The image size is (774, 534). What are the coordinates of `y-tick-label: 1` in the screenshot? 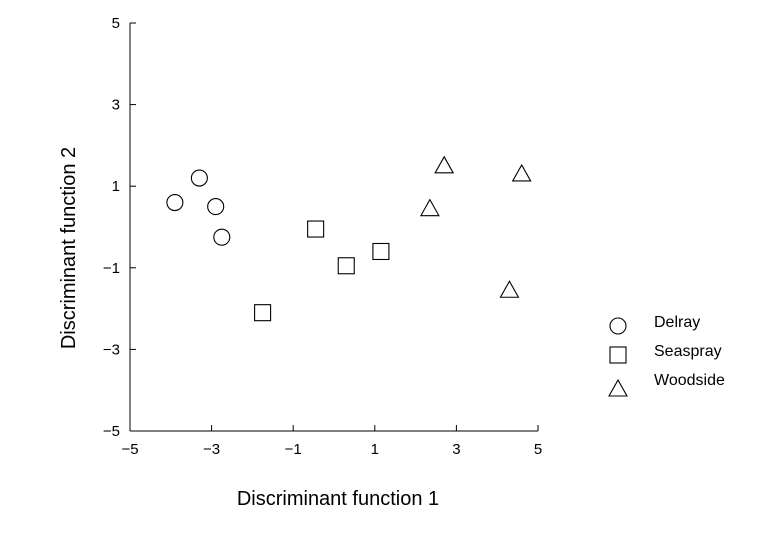 It's located at (116, 186).